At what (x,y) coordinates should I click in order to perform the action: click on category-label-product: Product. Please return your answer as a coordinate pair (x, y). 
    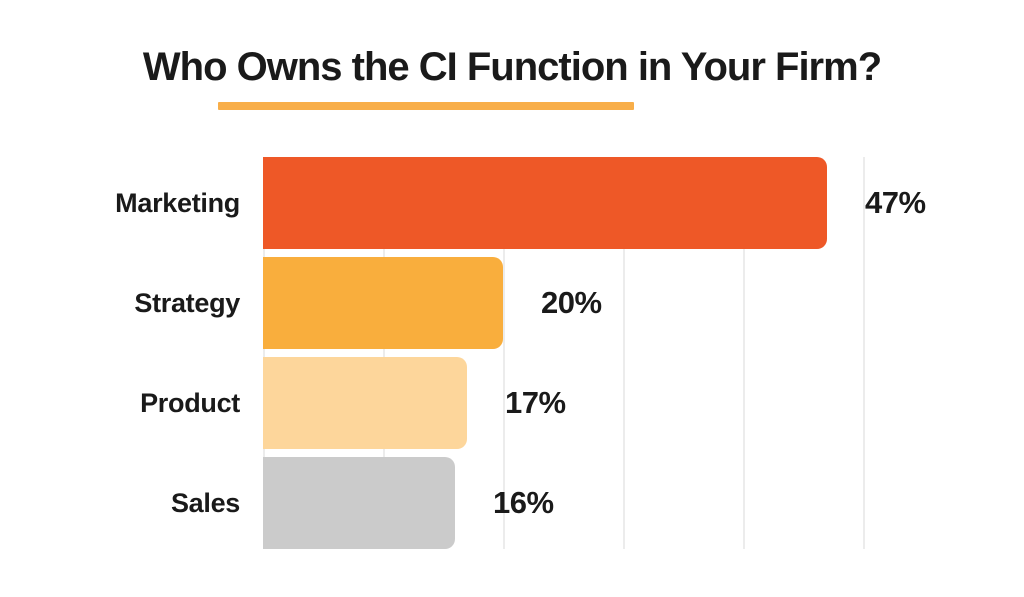
    Looking at the image, I should click on (190, 402).